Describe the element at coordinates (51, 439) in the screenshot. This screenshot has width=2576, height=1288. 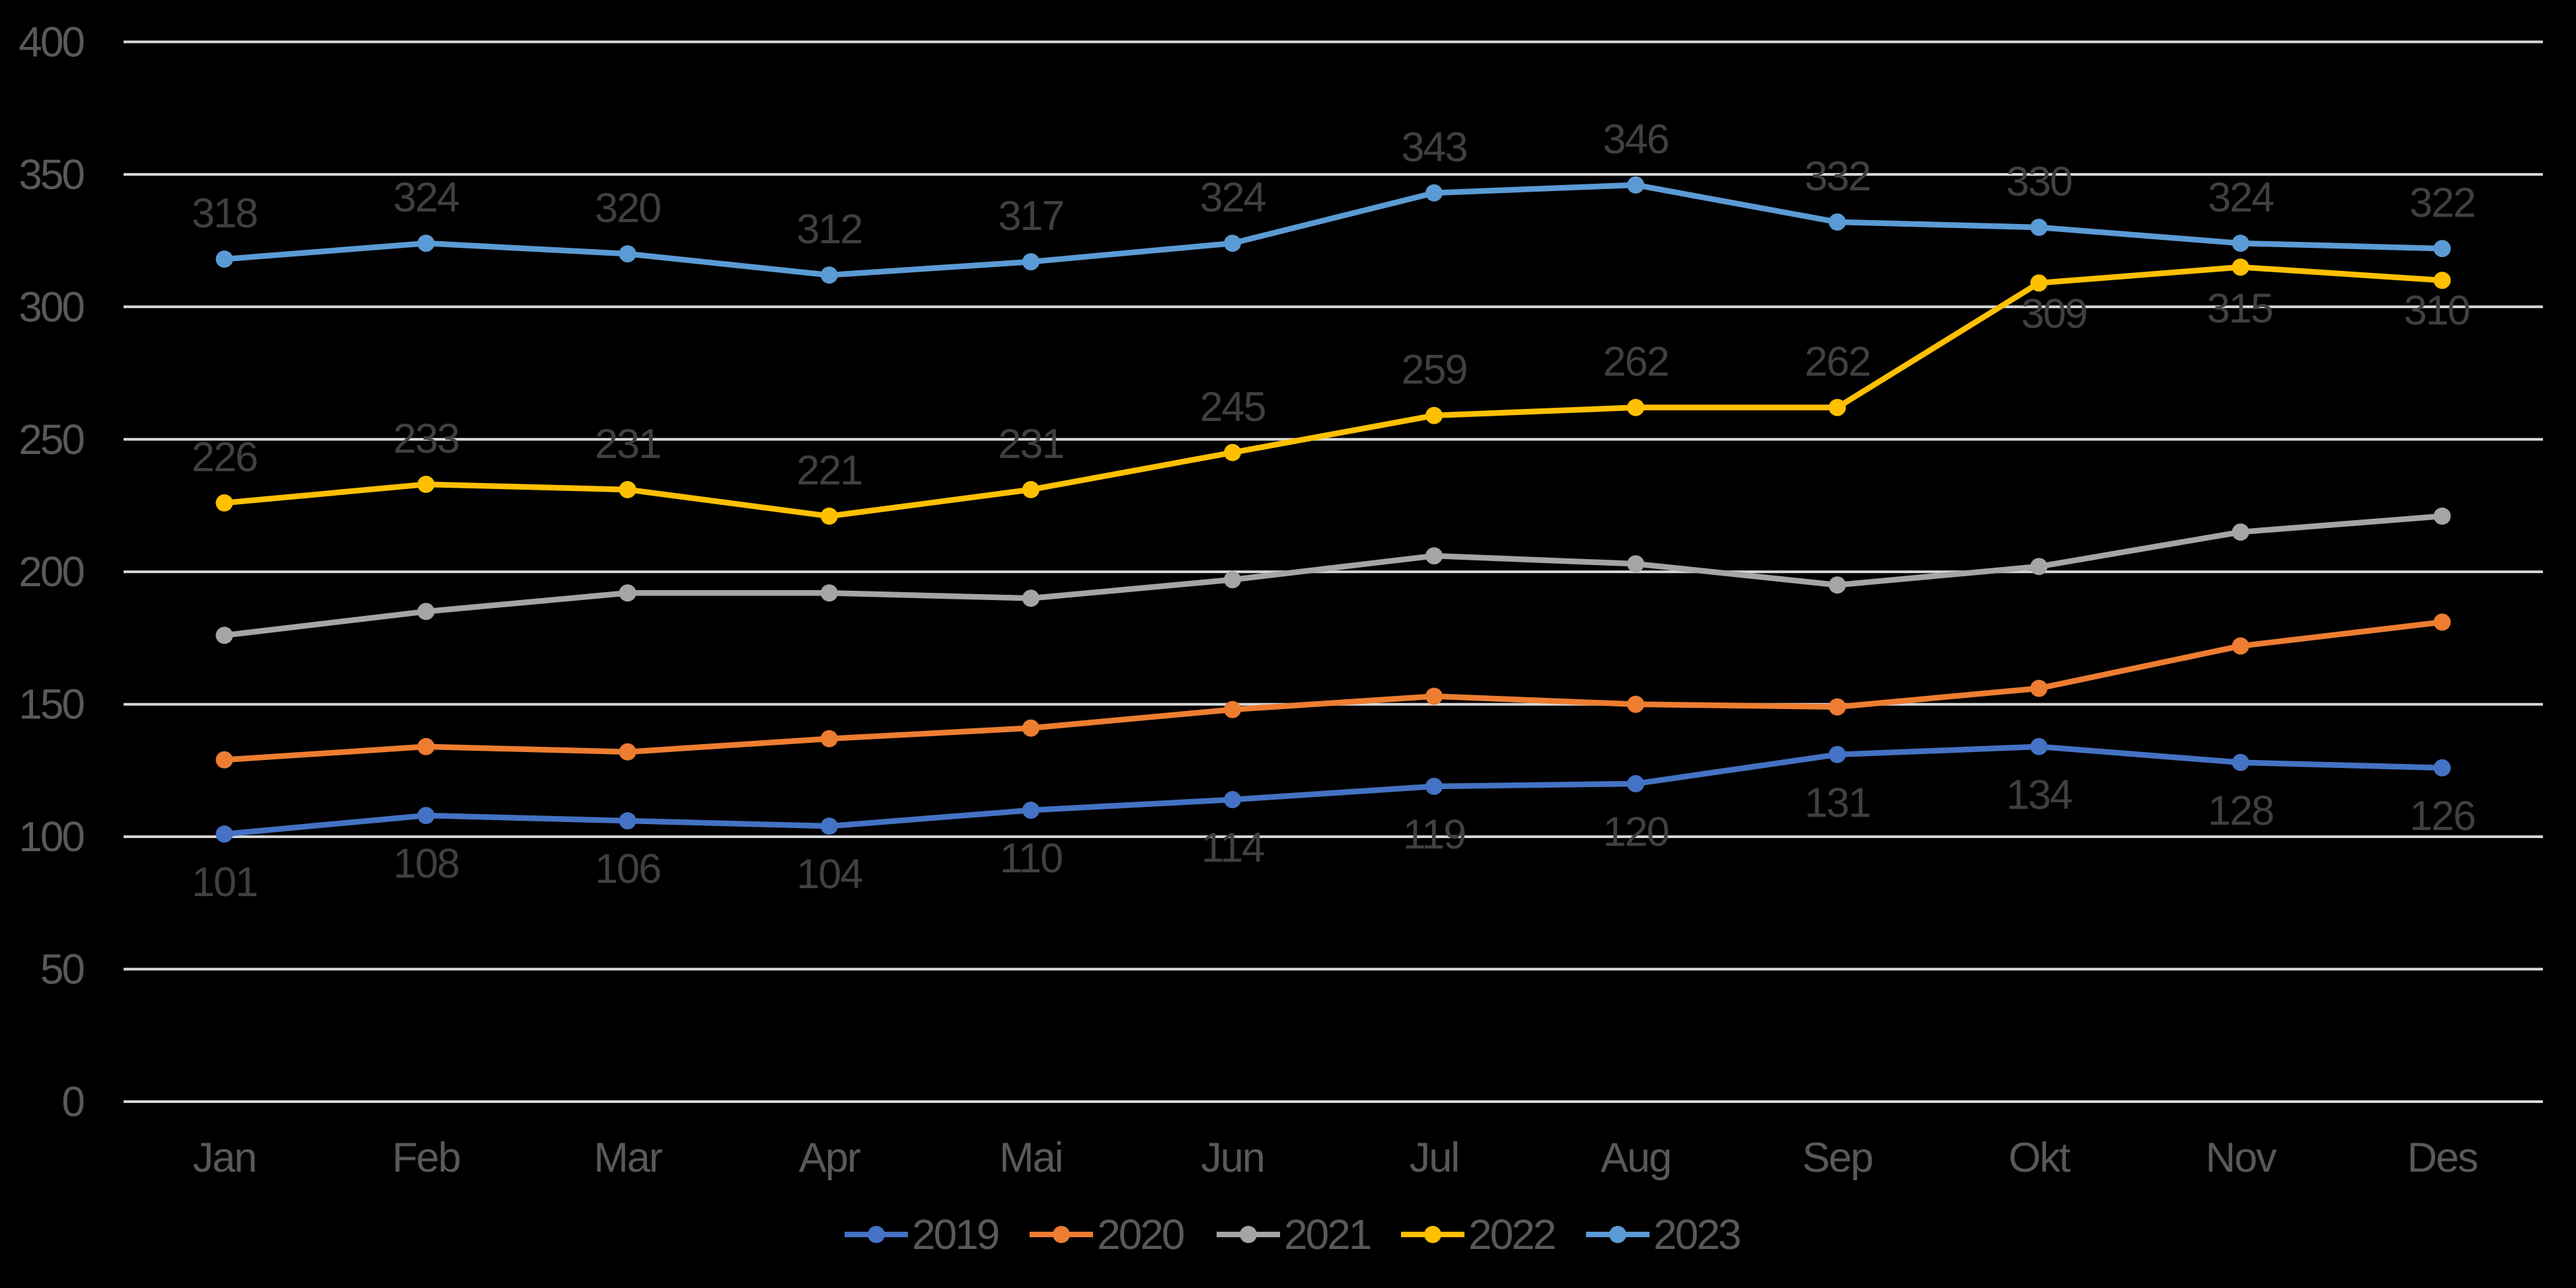
I see `svg-text: 250` at that location.